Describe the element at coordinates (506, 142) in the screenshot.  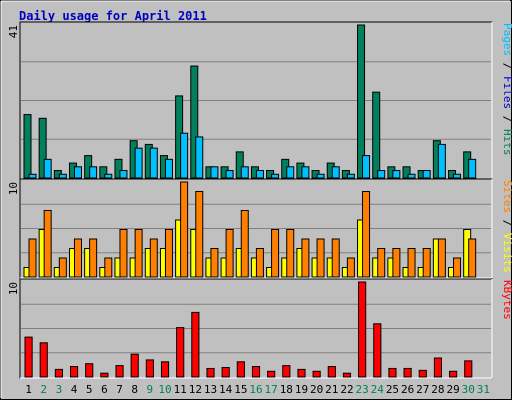
I see `y-axis-label-part: Hits` at that location.